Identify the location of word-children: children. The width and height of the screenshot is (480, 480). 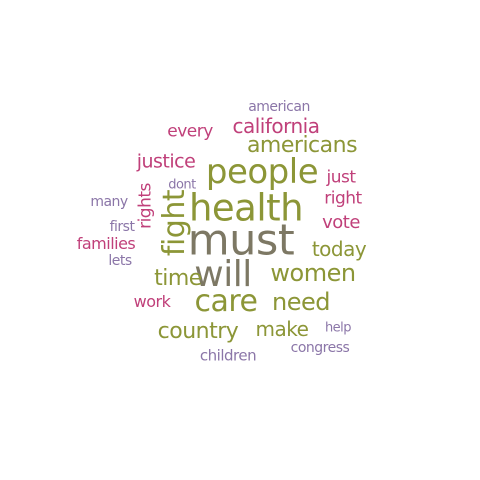
(228, 355).